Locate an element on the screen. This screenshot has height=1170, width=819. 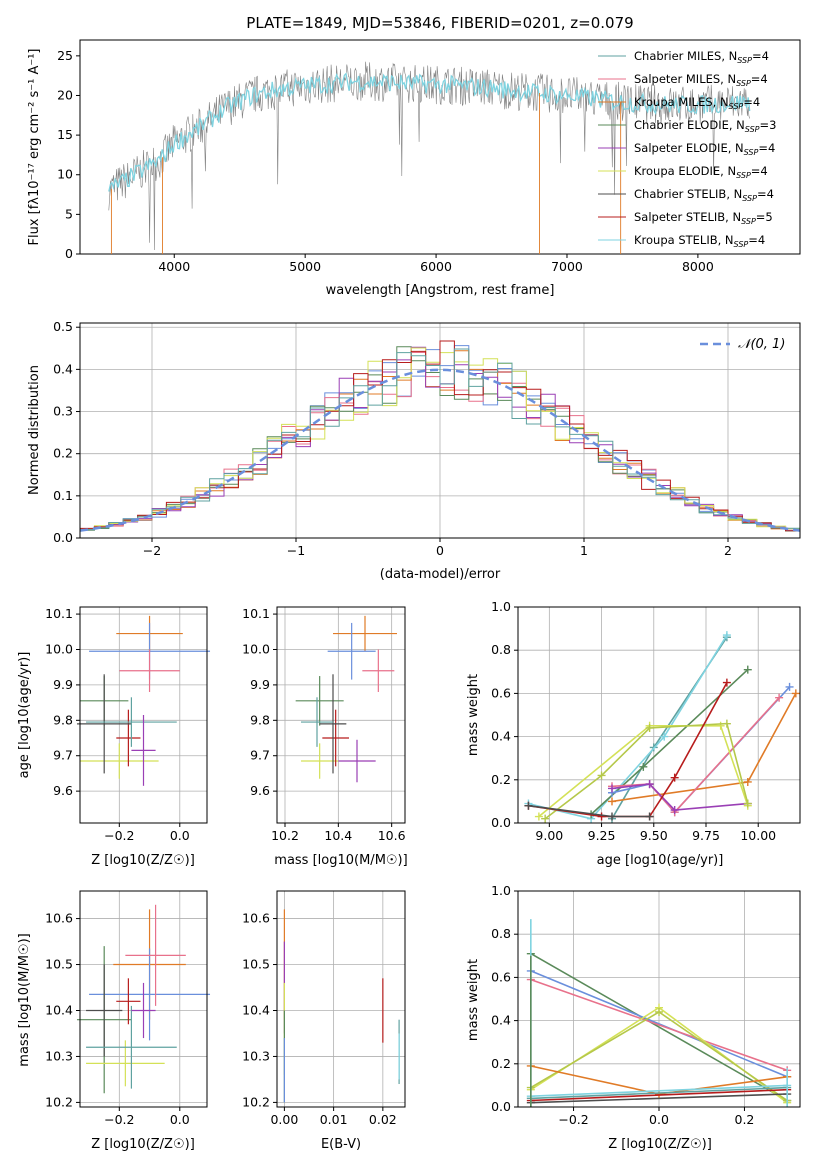
x-tick-label: 0.2 is located at coordinates (745, 1119).